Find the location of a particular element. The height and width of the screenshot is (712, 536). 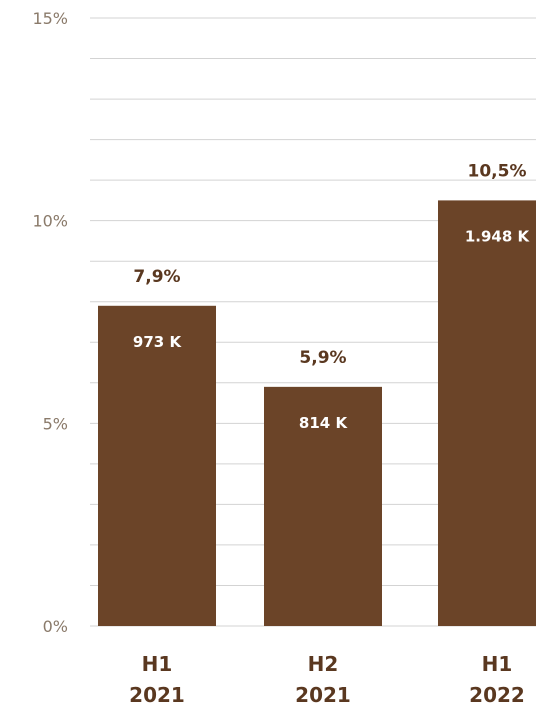

bar-value-label: 5,9% is located at coordinates (322, 358).